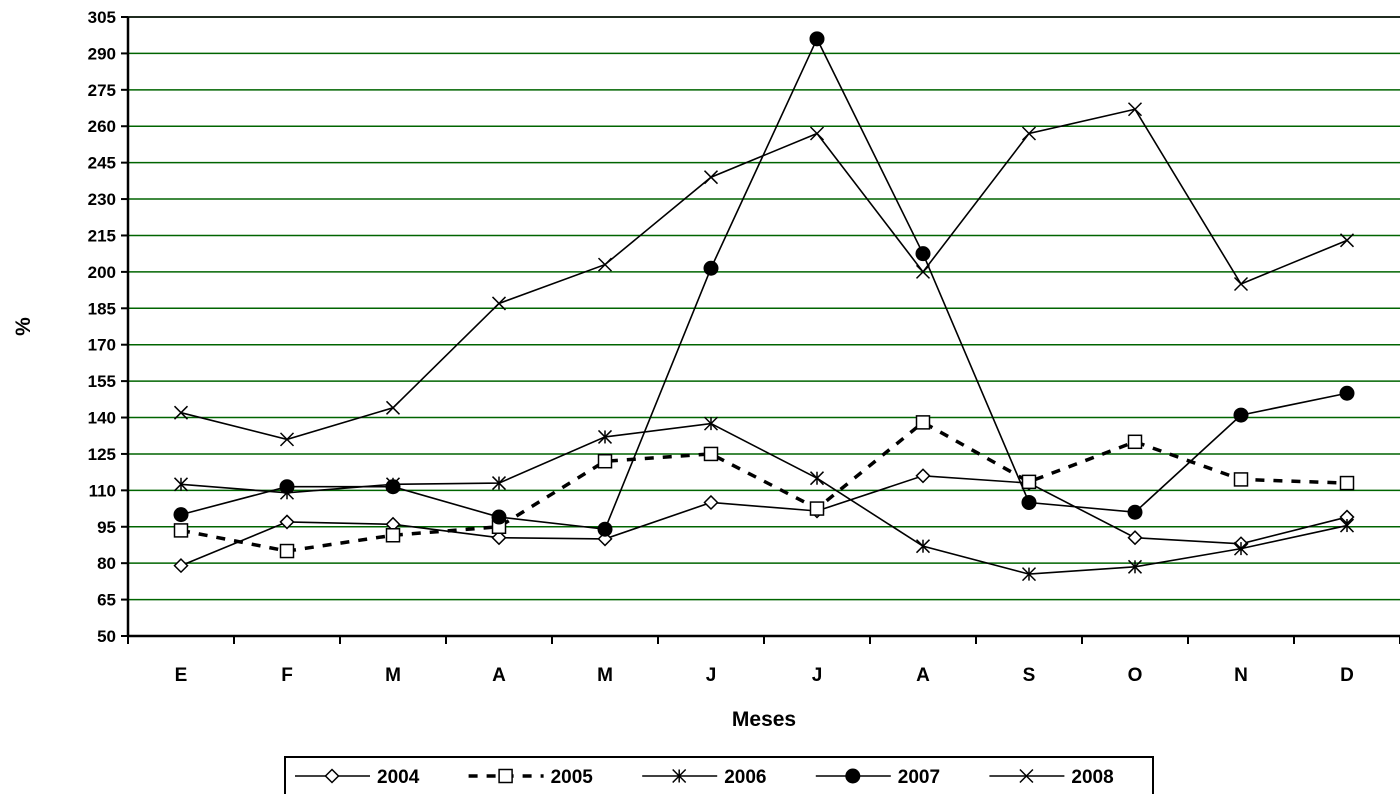 This screenshot has width=1400, height=799. What do you see at coordinates (102, 381) in the screenshot?
I see `y-tick-label: 155` at bounding box center [102, 381].